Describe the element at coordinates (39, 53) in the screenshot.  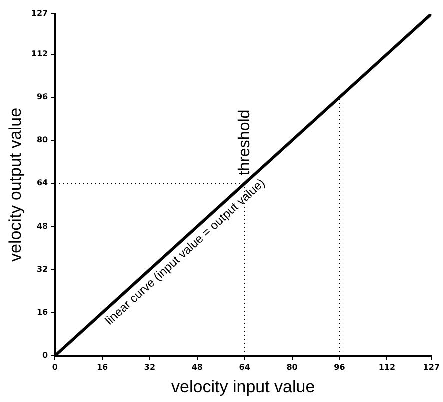
I see `y-tick-label: 112` at that location.